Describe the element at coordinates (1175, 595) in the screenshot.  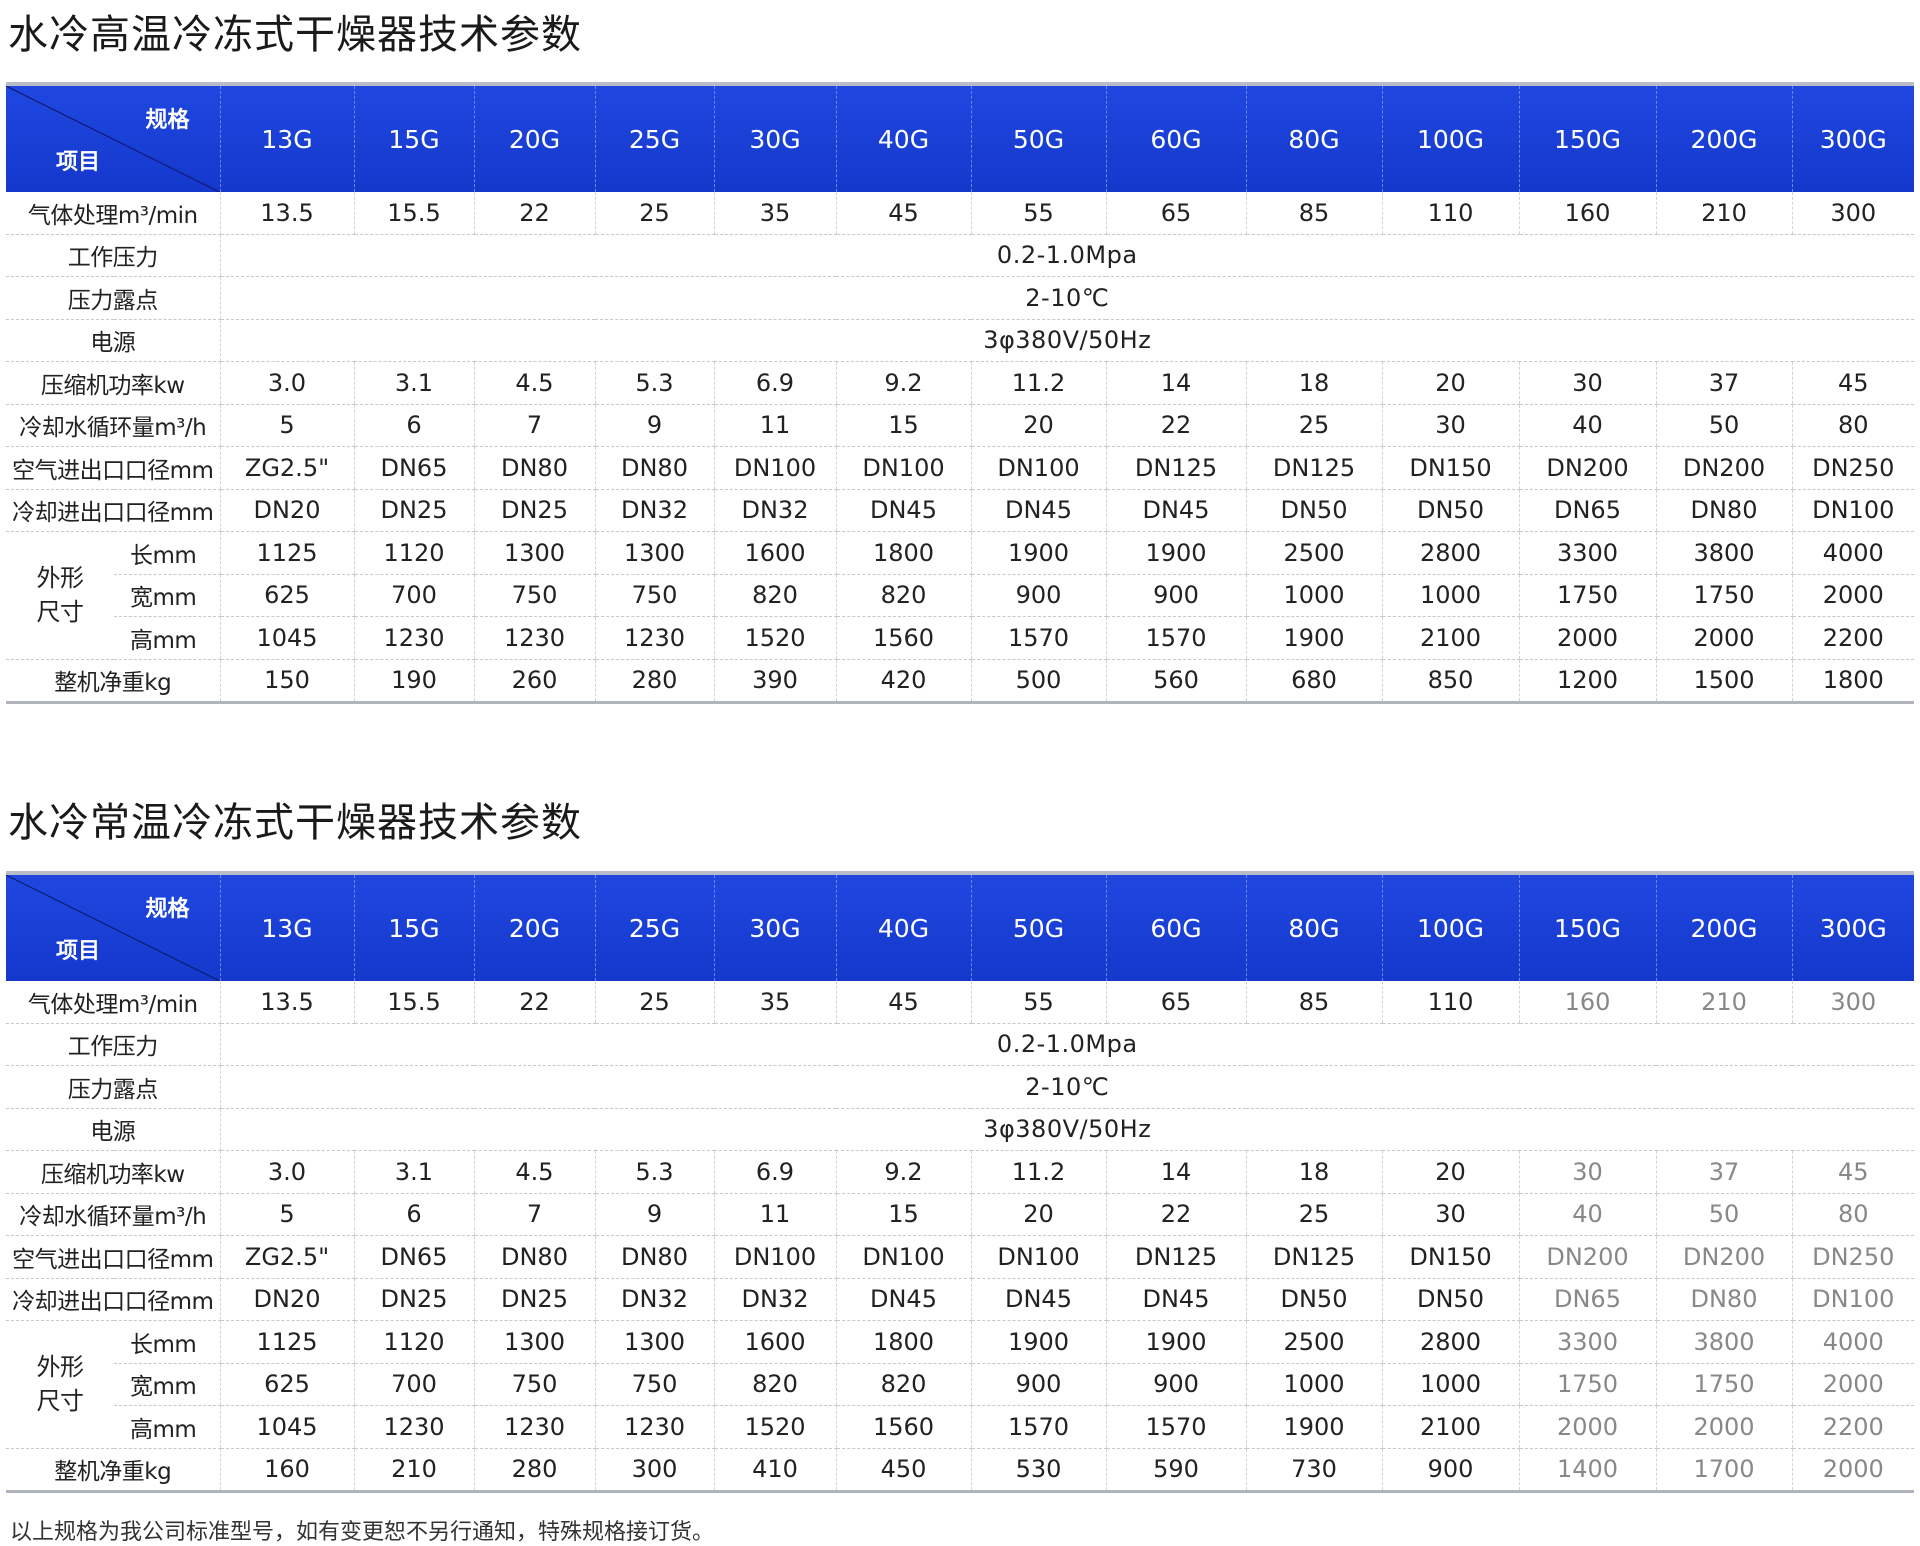
I see `cell-value: 900` at that location.